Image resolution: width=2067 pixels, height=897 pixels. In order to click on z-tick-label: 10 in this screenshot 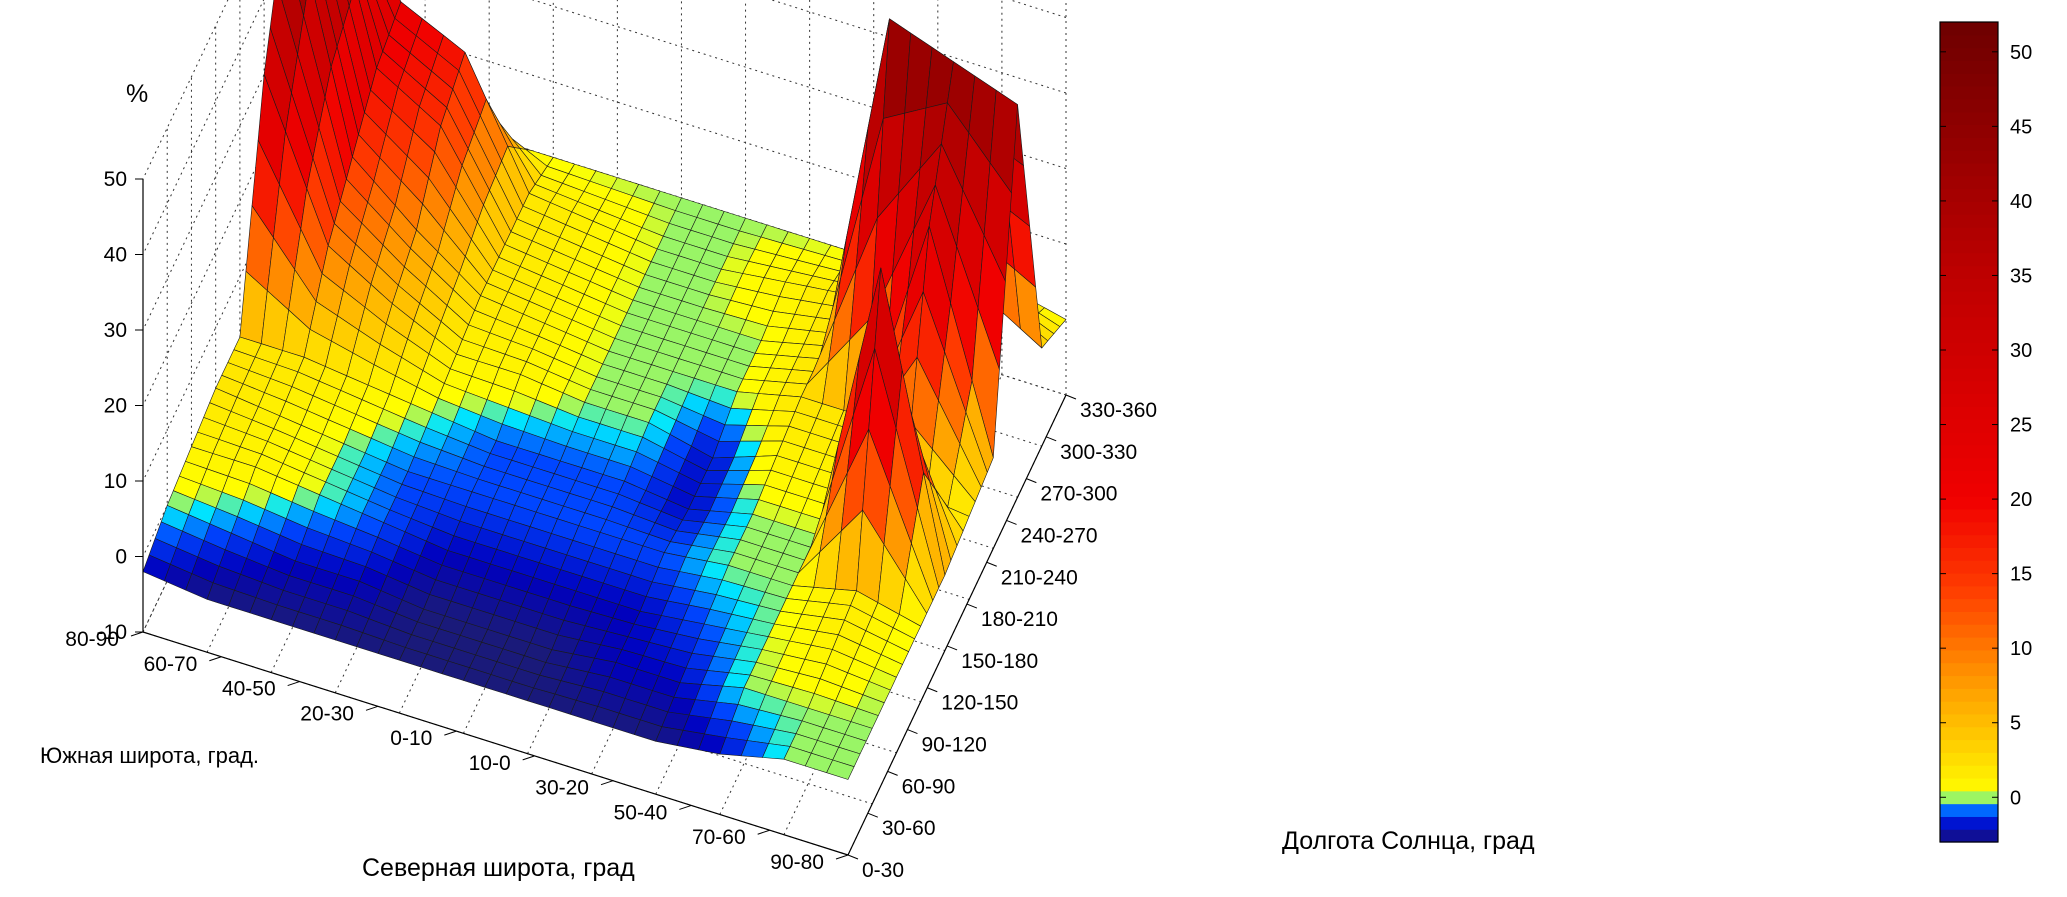, I will do `click(115, 481)`.